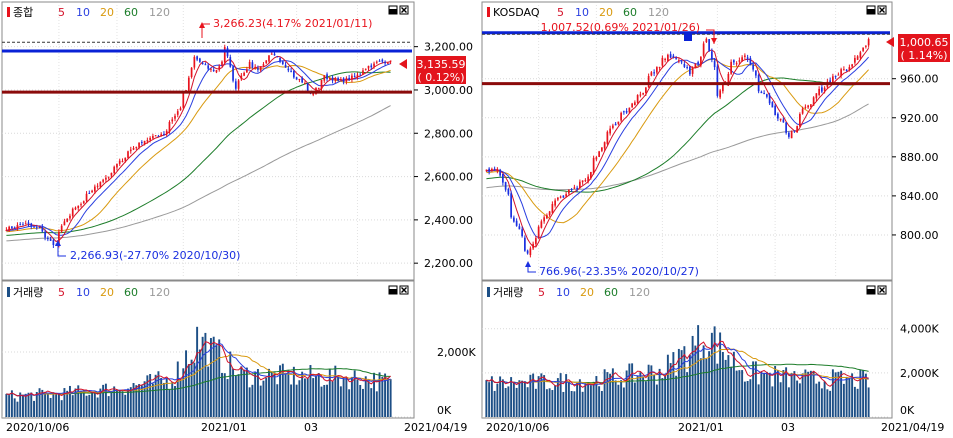  What do you see at coordinates (871, 11) in the screenshot?
I see `restore-icon-fill` at bounding box center [871, 11].